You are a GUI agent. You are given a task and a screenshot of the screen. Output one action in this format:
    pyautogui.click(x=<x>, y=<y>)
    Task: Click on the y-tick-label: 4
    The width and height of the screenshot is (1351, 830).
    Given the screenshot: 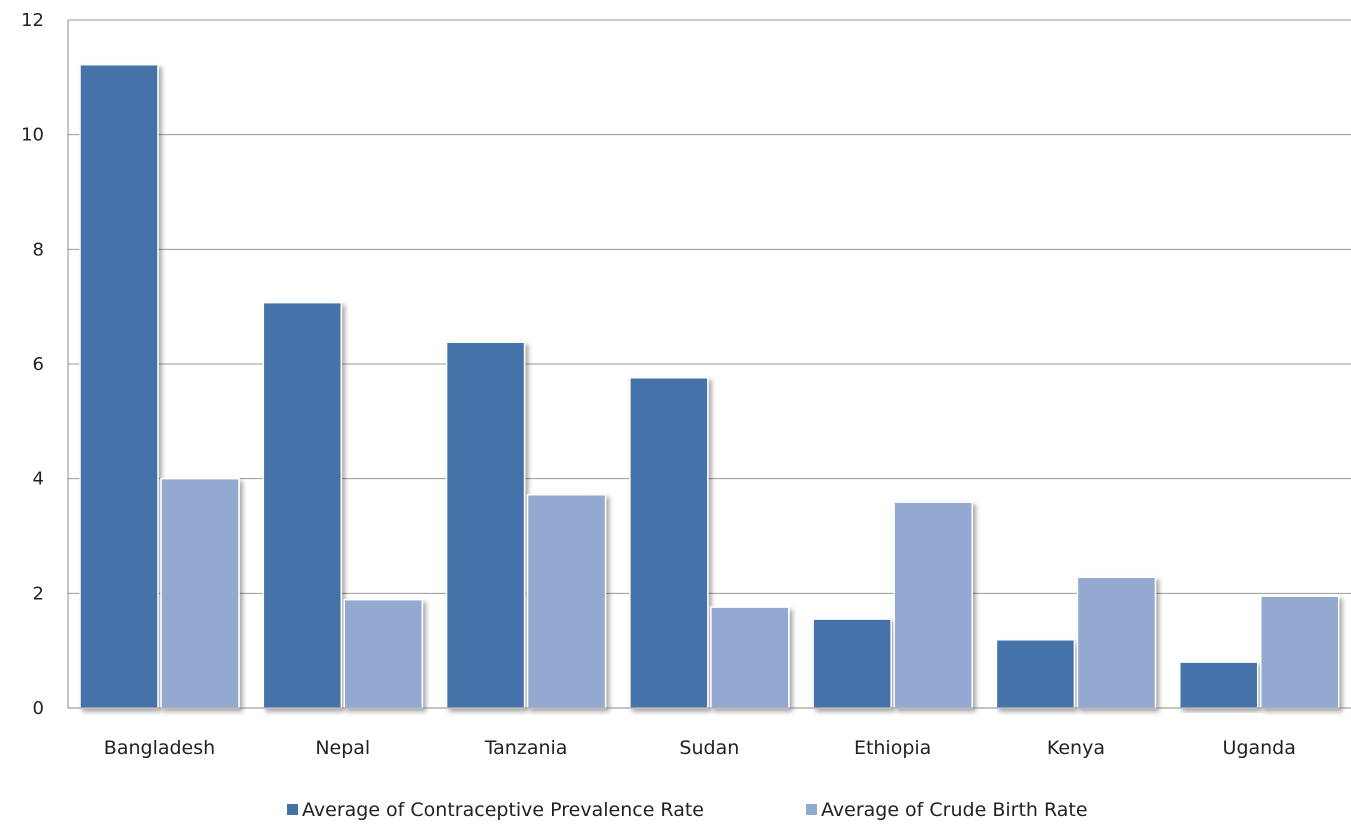 What is the action you would take?
    pyautogui.click(x=38, y=479)
    